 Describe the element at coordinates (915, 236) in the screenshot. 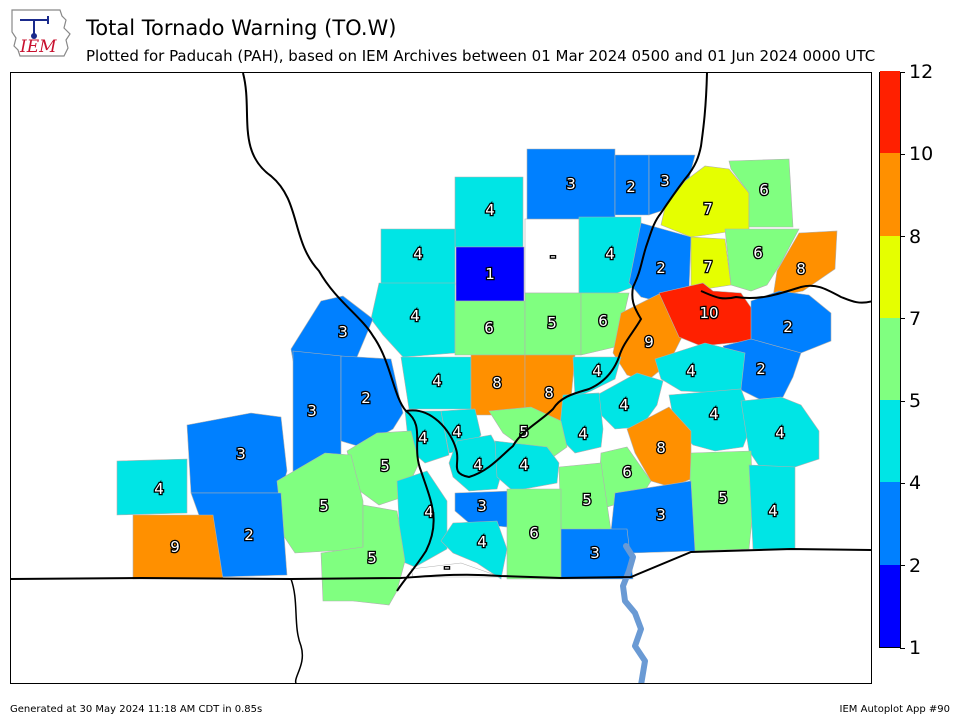

I see `colorbar-tick-label: 8` at that location.